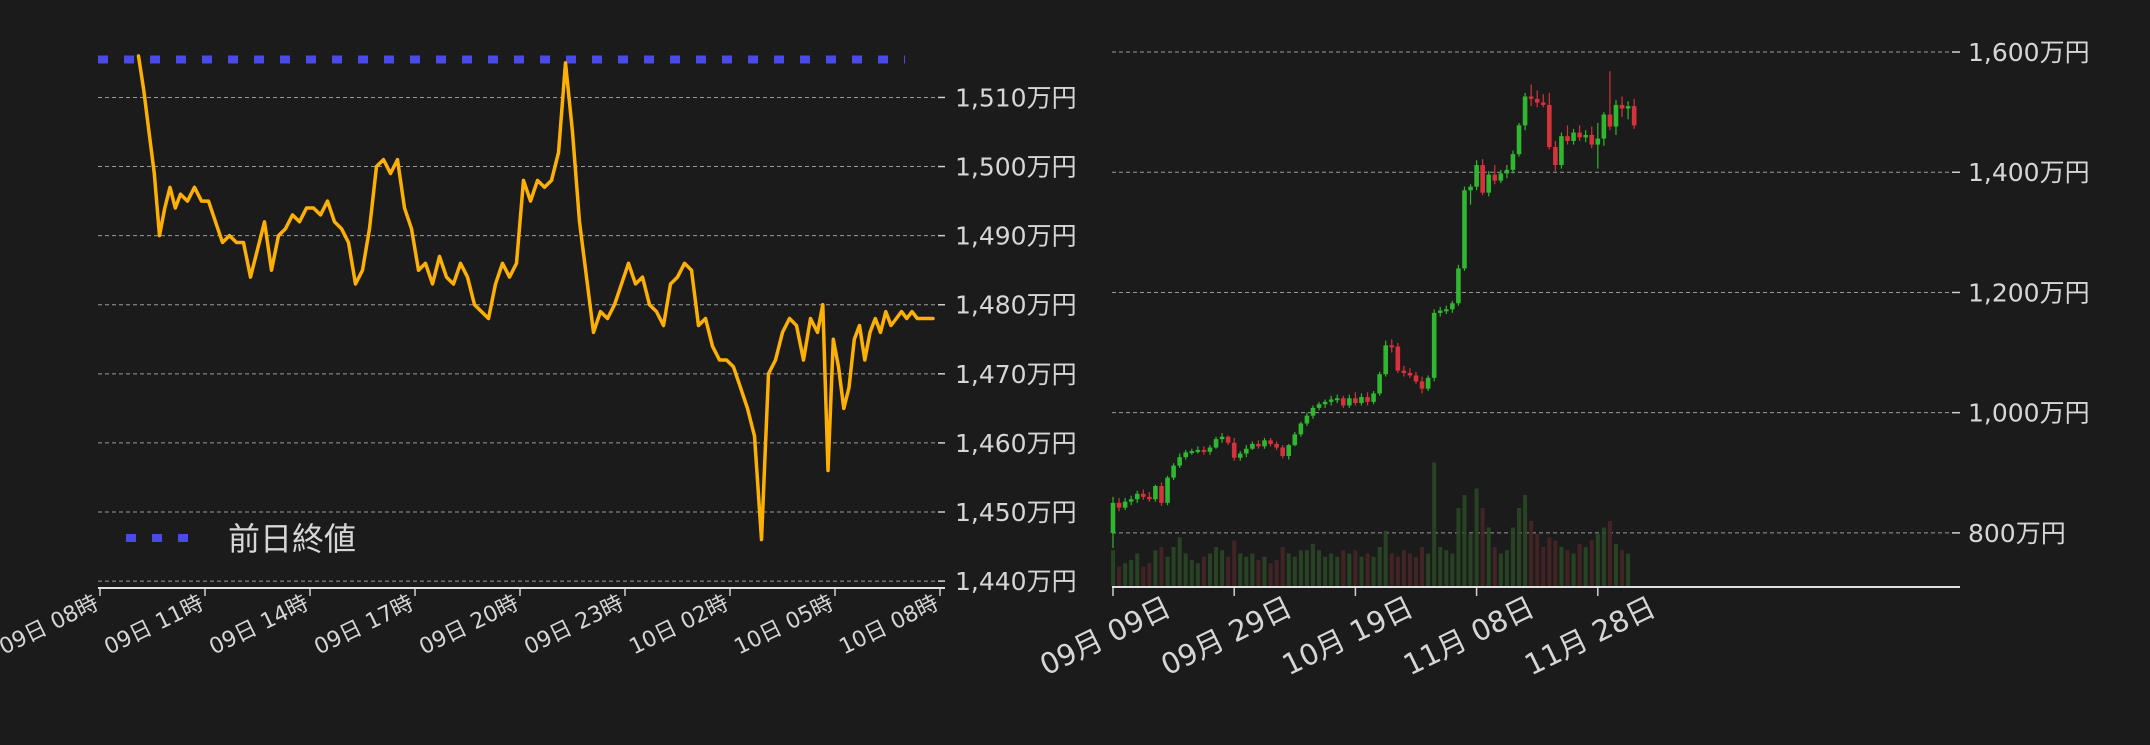 The image size is (2150, 745). Describe the element at coordinates (1016, 443) in the screenshot. I see `intraday-y-tick-label: 1,460万円` at that location.